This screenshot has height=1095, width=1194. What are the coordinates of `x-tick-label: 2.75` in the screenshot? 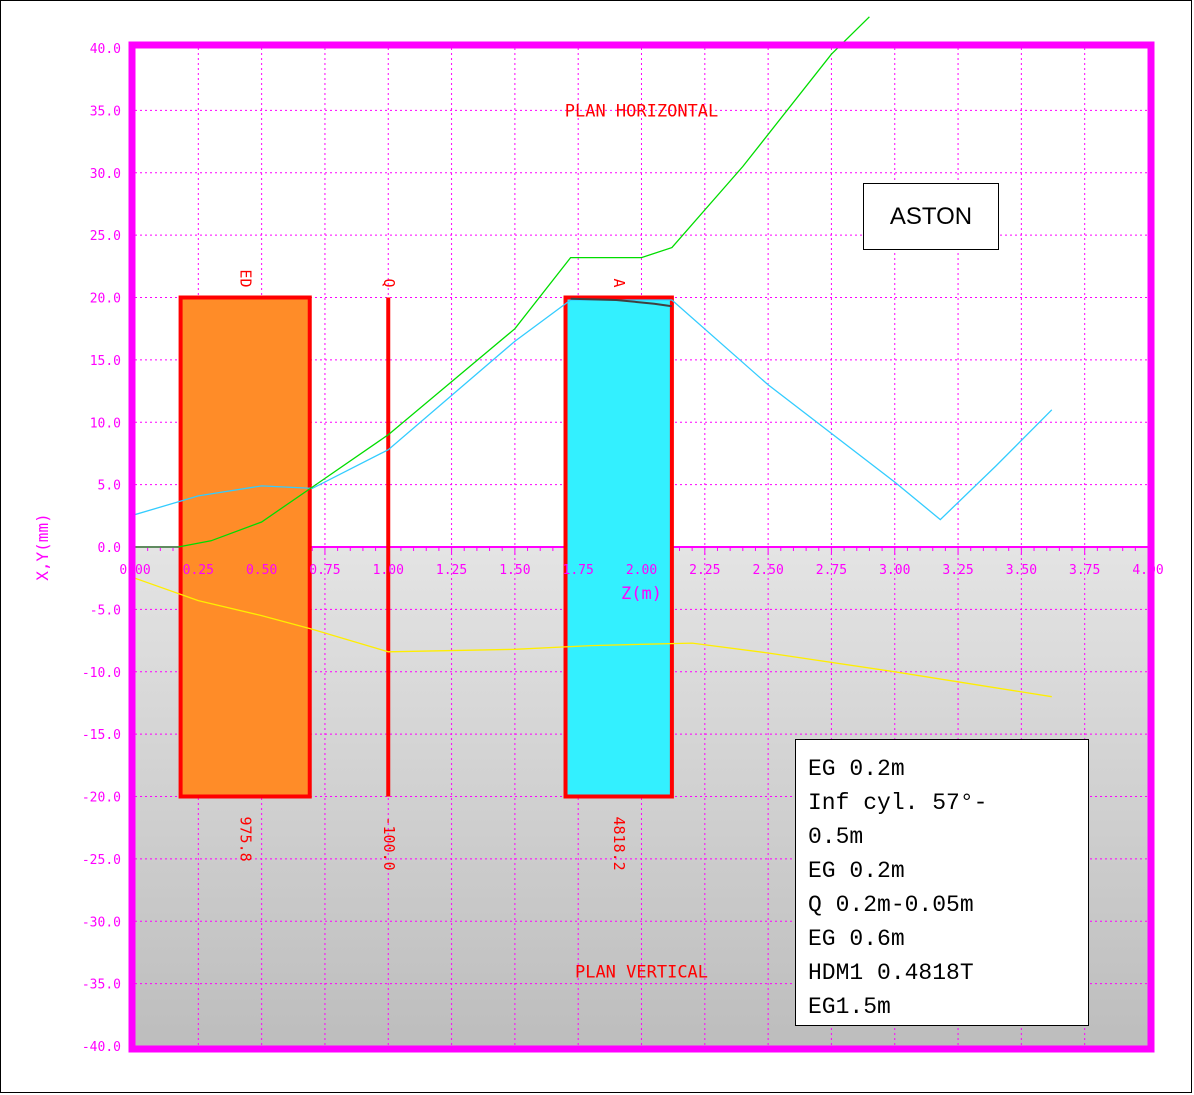 It's located at (831, 570).